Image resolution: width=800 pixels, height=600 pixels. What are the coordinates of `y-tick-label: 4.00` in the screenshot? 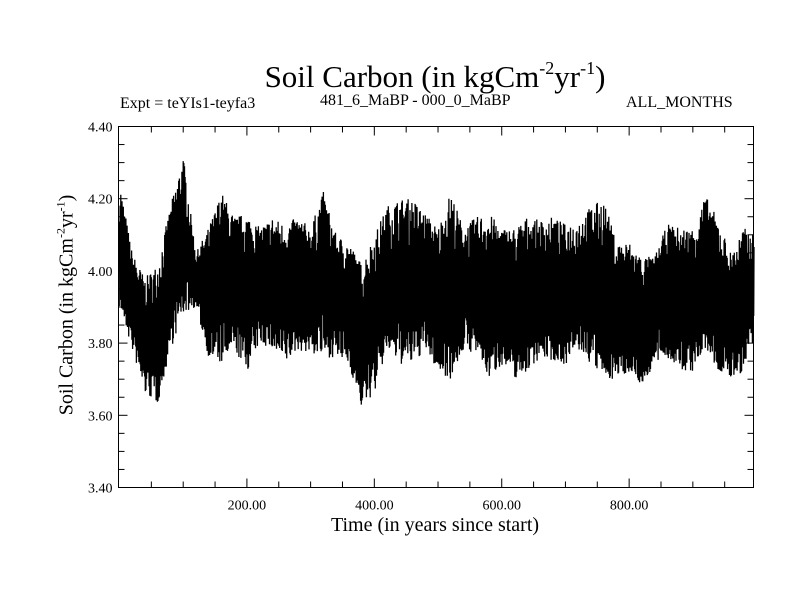 It's located at (100, 272).